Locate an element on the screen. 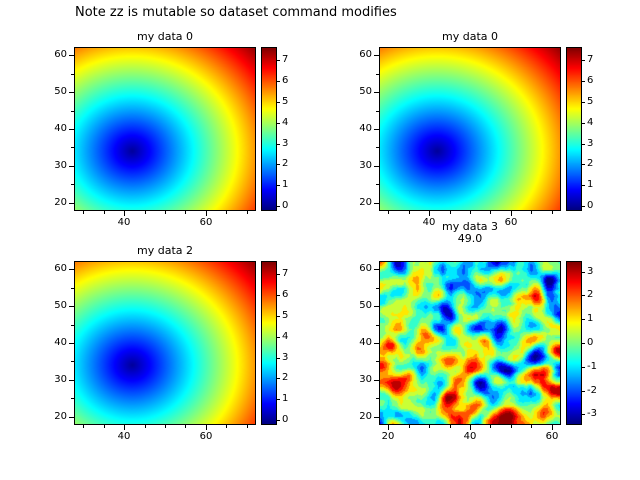 This screenshot has height=480, width=640. subplot-0-title: my data 0 is located at coordinates (165, 36).